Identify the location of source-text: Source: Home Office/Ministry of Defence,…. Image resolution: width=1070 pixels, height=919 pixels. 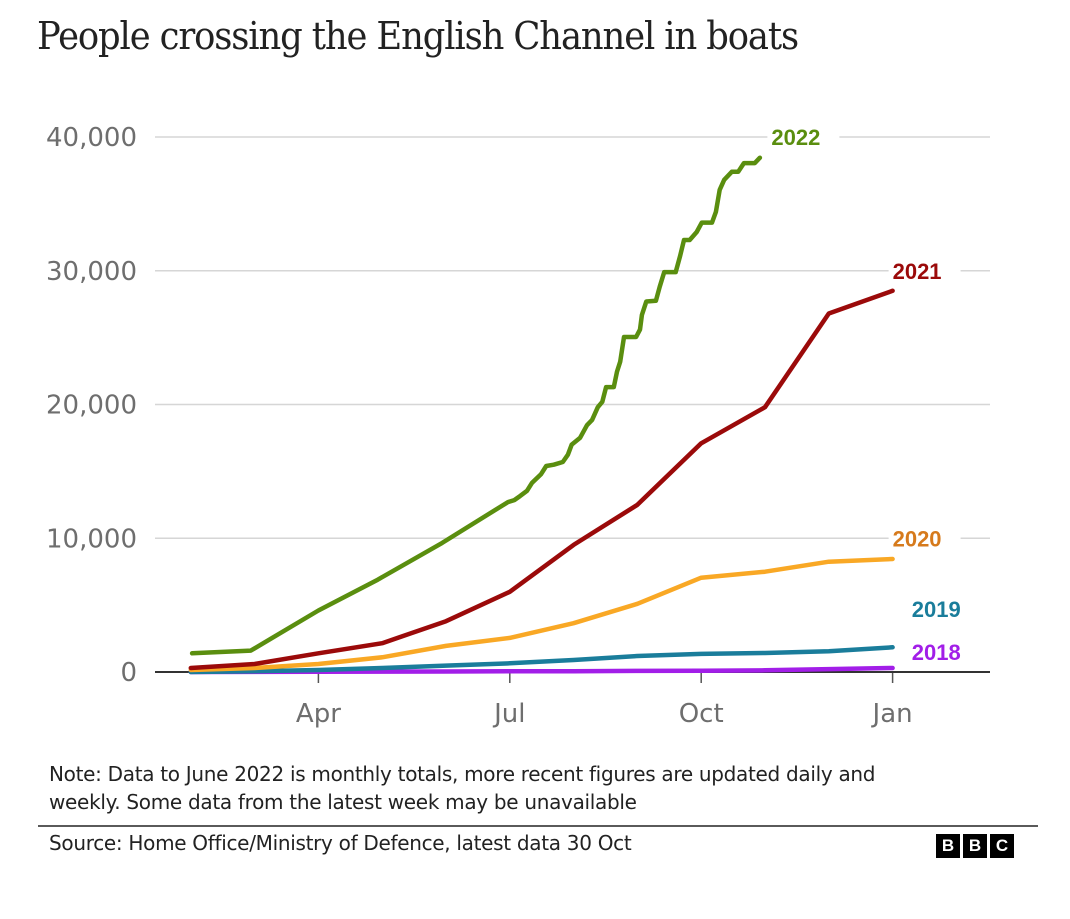
(340, 843).